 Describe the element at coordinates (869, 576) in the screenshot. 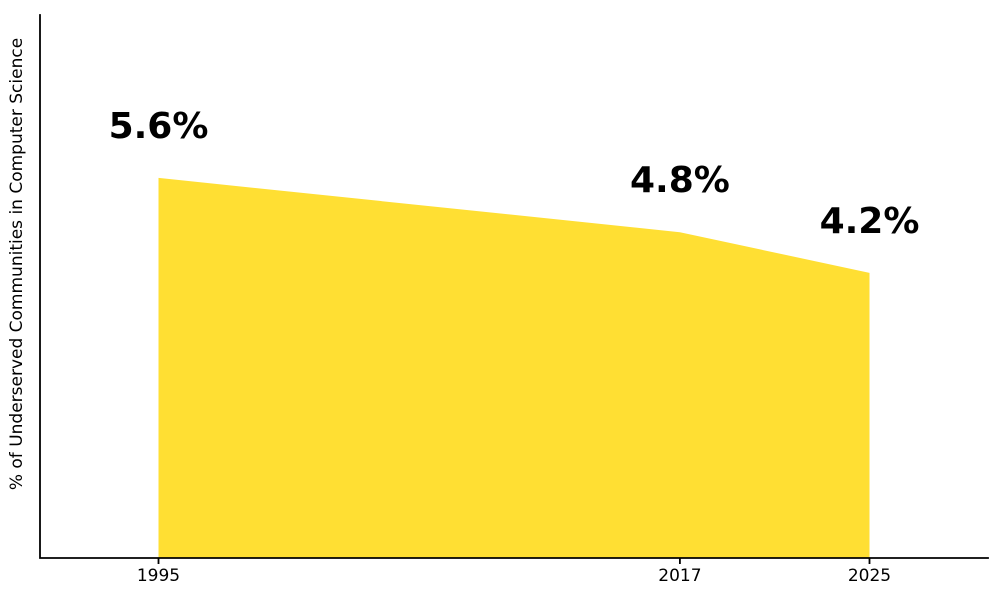

I see `x-tick-label: 2025` at that location.